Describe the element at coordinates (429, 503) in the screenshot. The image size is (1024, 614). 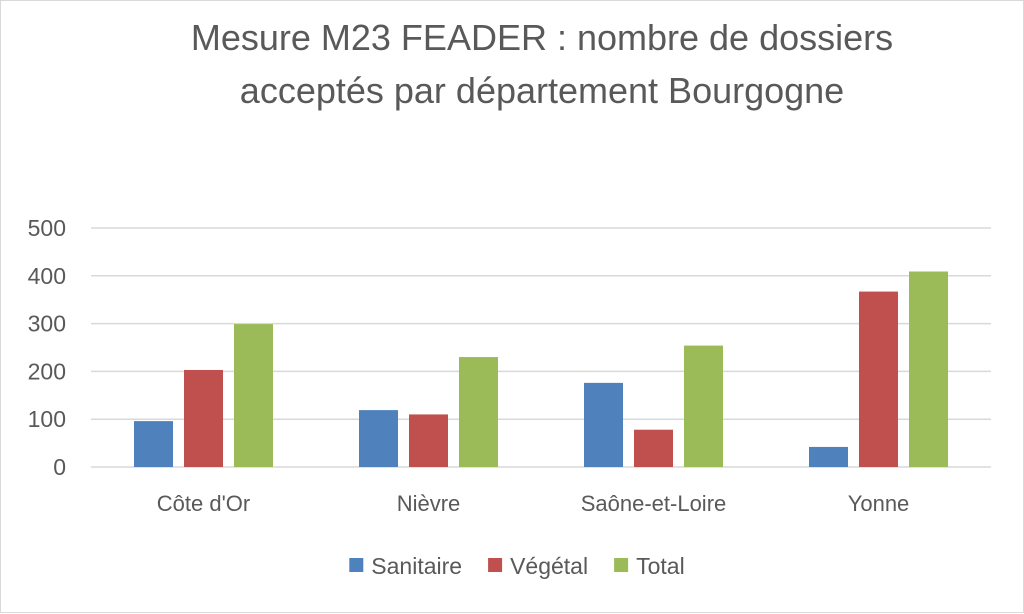
I see `category-label-1: Nièvre` at that location.